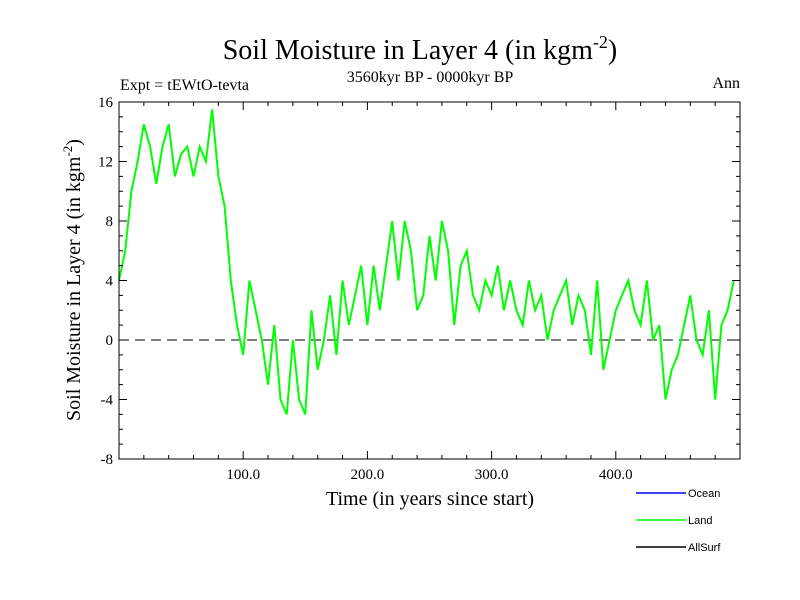 The height and width of the screenshot is (600, 800). I want to click on y-tick-label: 0, so click(110, 341).